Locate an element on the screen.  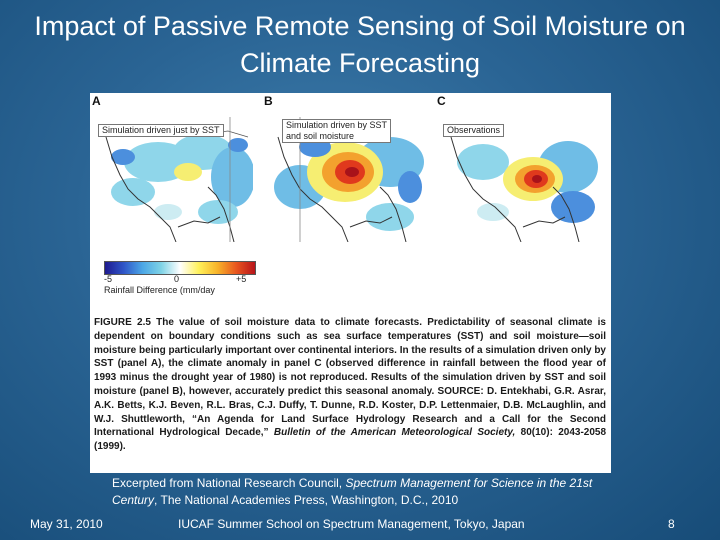
footer-date: May 31, 2010 is located at coordinates (66, 524).